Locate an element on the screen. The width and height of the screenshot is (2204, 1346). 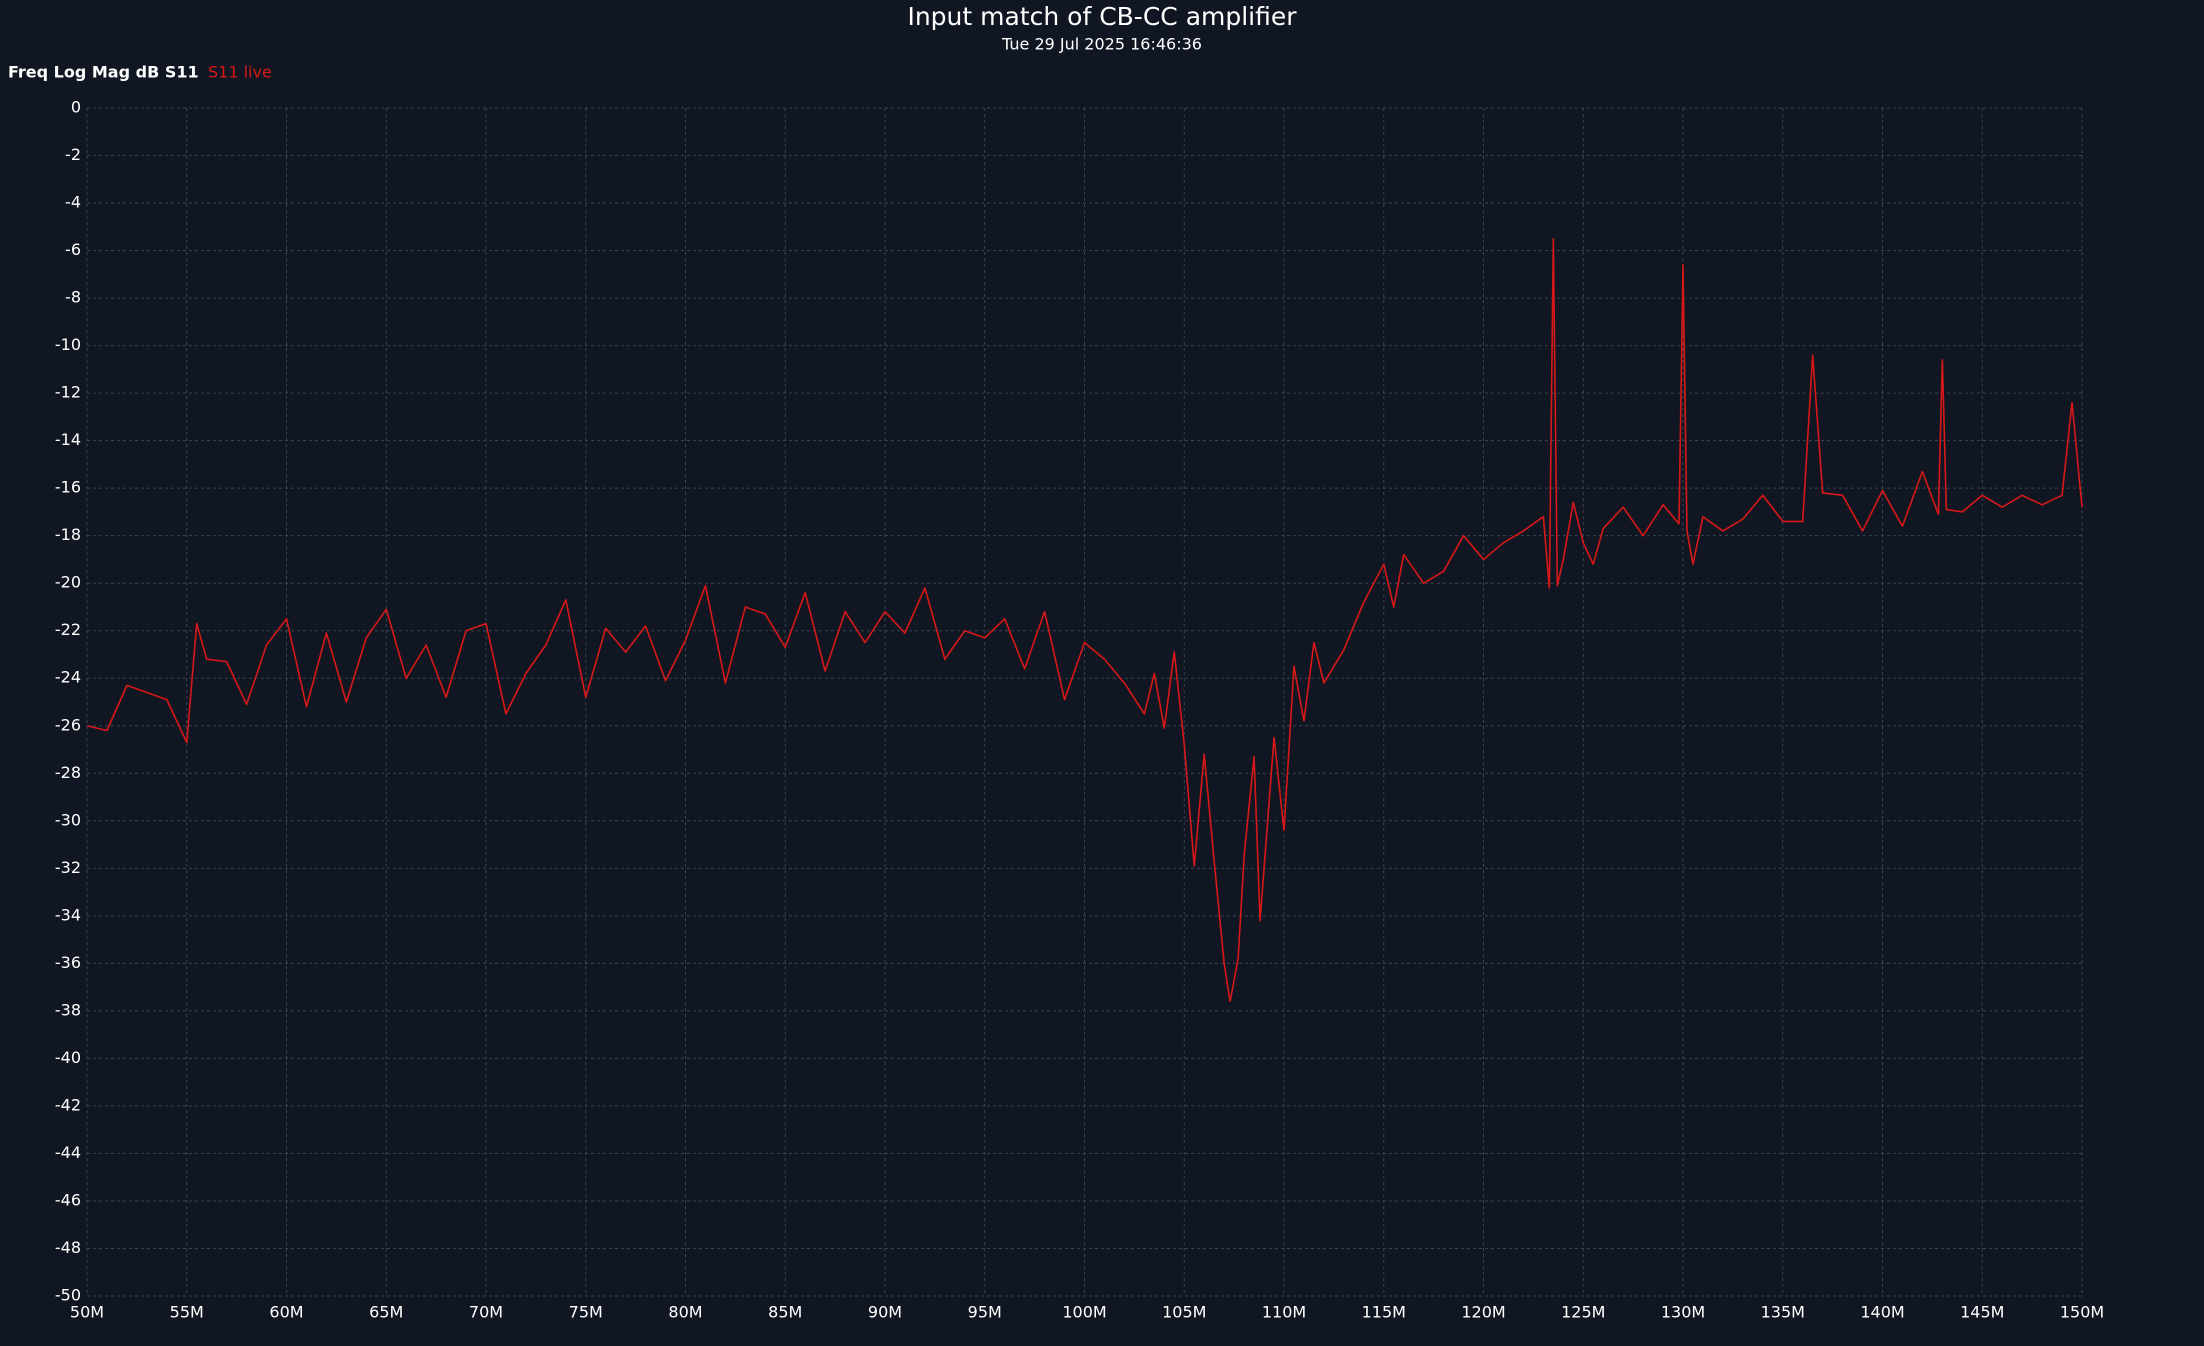
y-tick-label: -34 is located at coordinates (68, 914).